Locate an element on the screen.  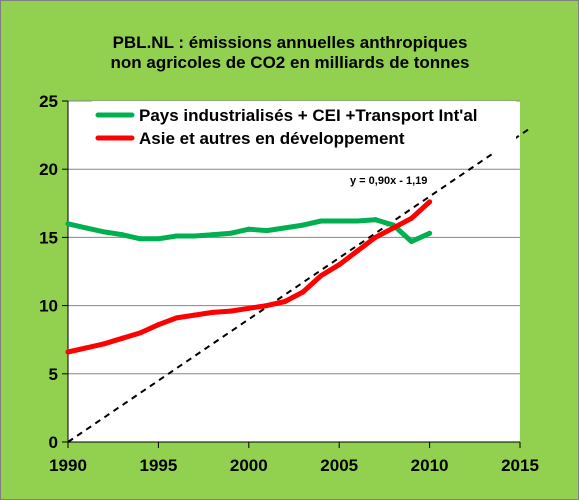
x-tick-label-2015: 2015 is located at coordinates (520, 465).